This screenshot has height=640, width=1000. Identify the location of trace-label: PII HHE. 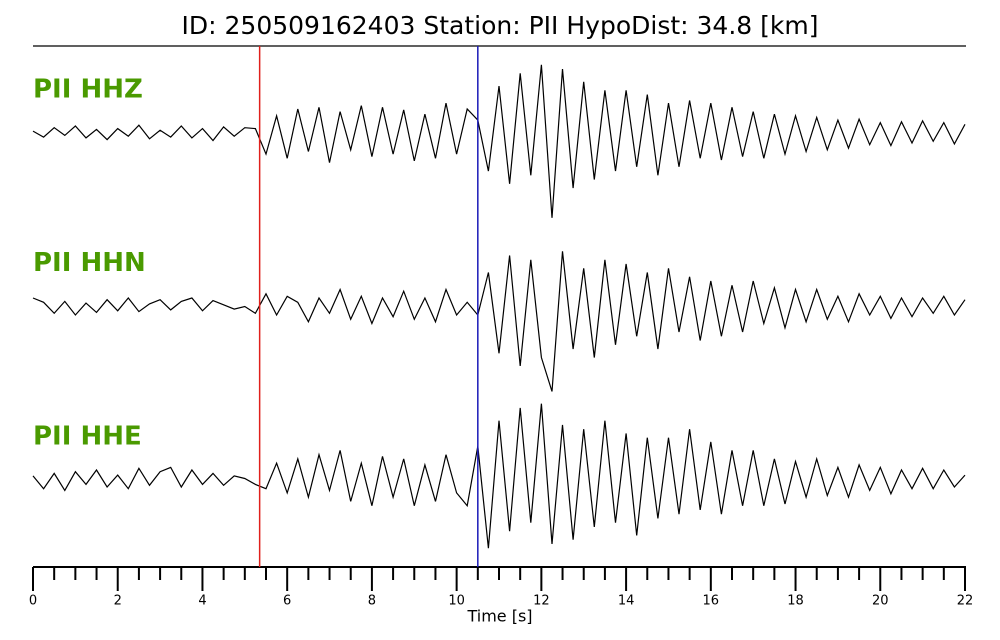
(87, 437).